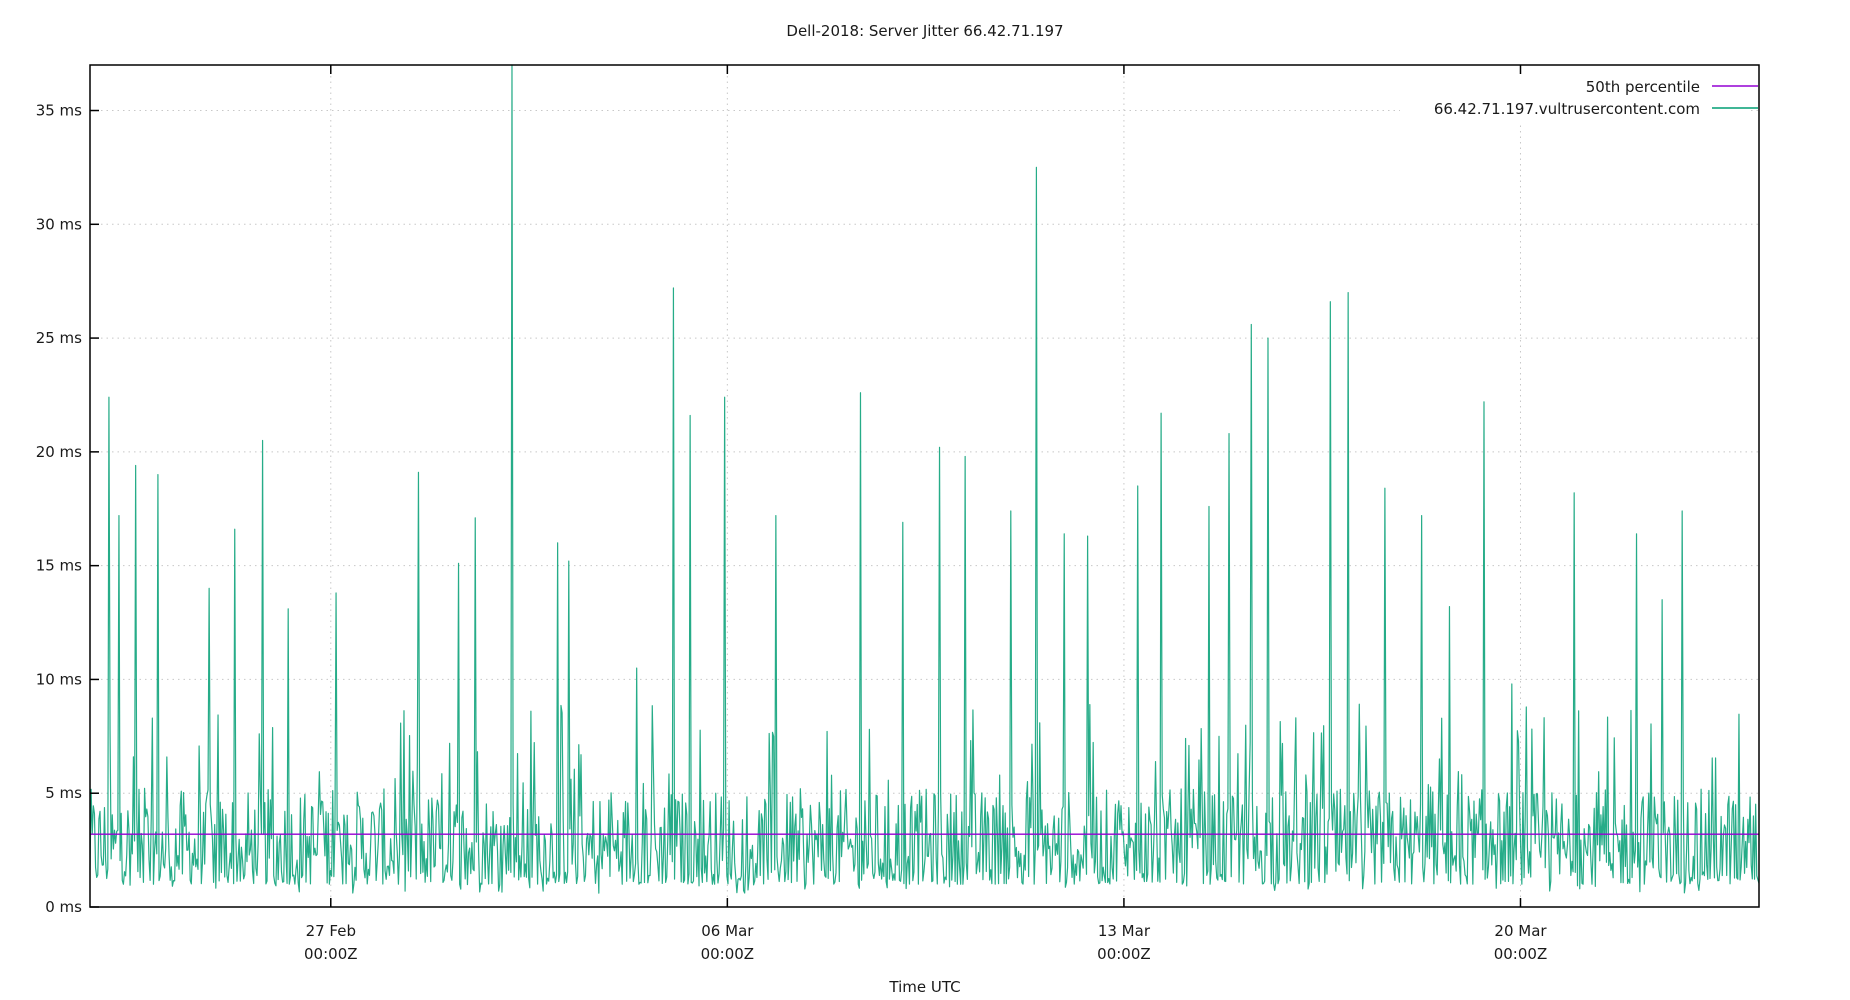  Describe the element at coordinates (63, 907) in the screenshot. I see `y-tick-label: 0 ms` at that location.